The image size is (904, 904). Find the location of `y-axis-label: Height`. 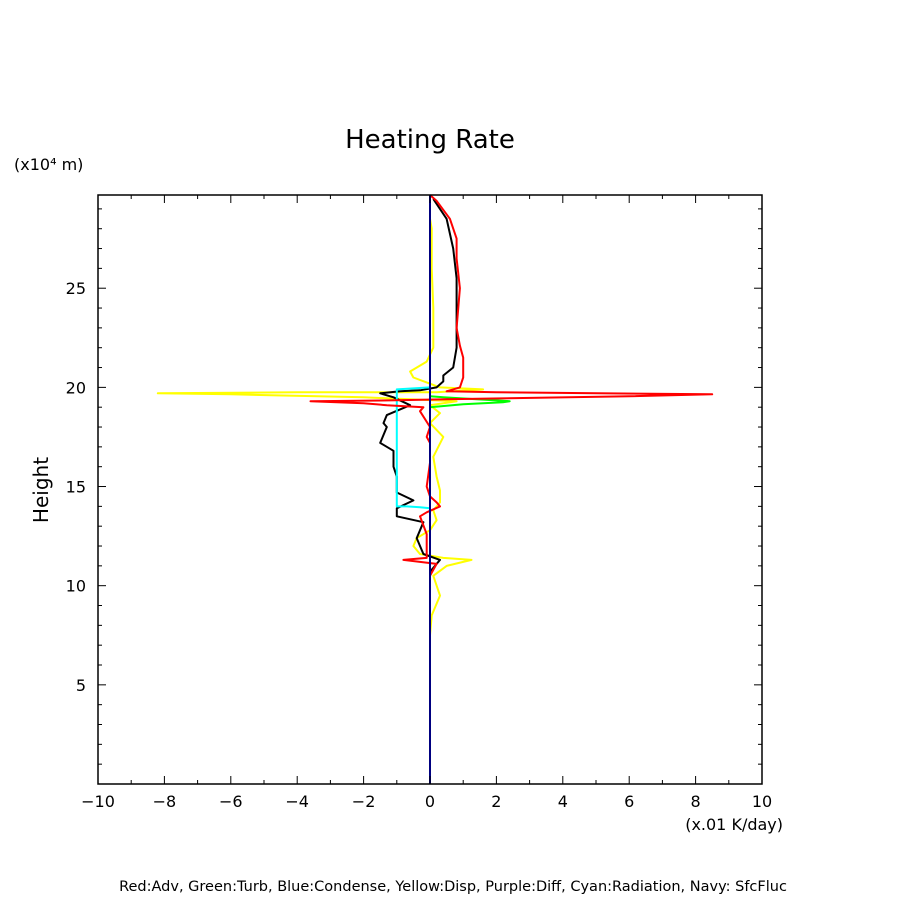

y-axis-label: Height is located at coordinates (41, 490).